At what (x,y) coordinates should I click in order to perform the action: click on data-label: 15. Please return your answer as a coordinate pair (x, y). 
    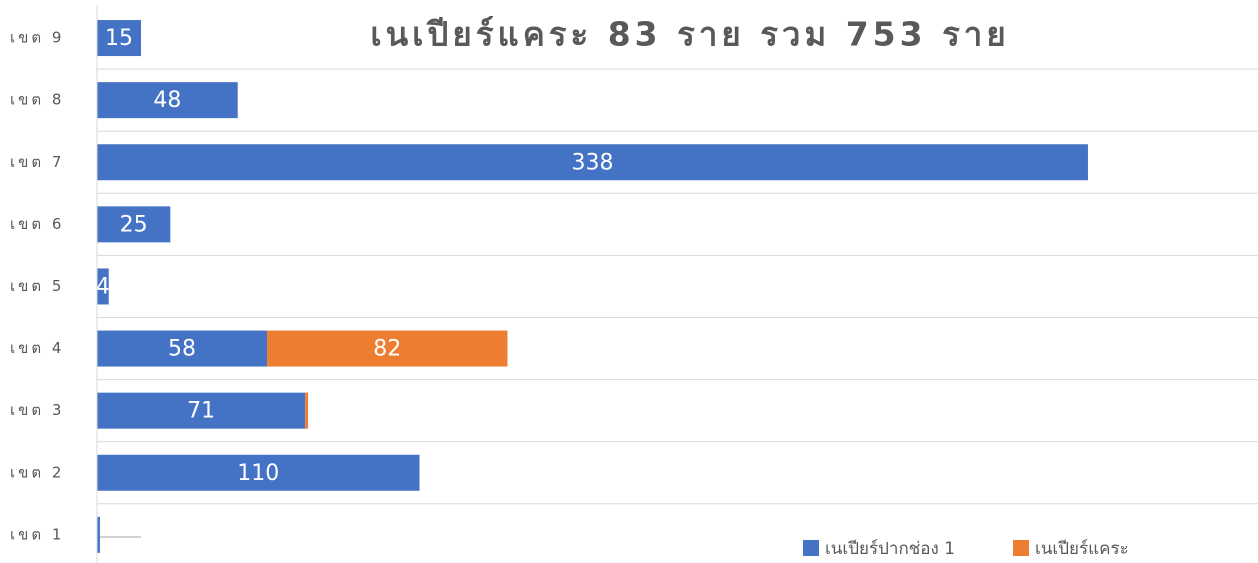
    Looking at the image, I should click on (119, 38).